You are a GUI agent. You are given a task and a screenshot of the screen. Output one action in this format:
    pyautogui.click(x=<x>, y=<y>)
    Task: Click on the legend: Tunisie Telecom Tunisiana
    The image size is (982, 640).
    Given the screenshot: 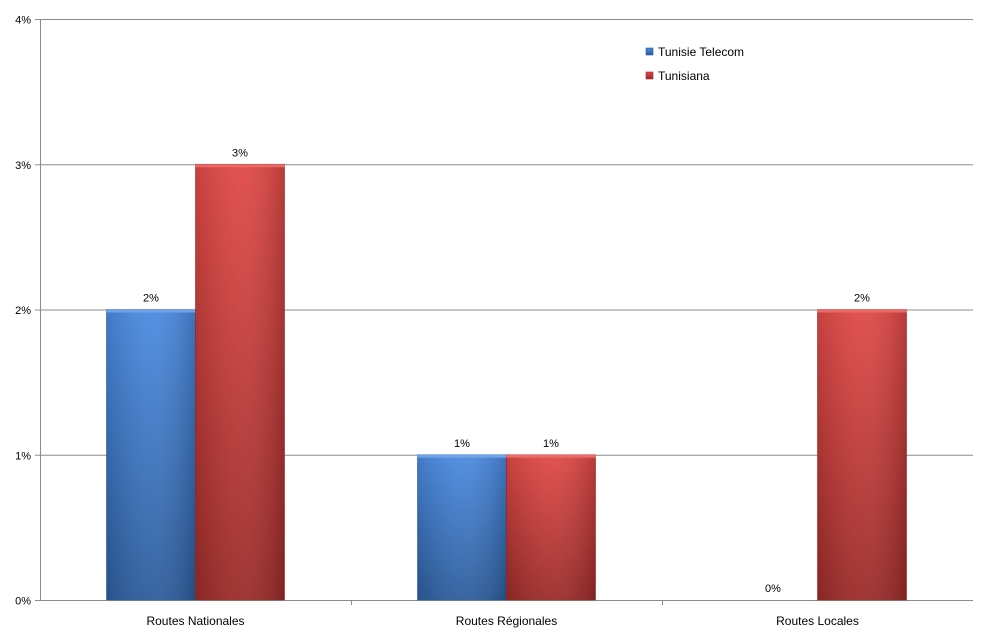 What is the action you would take?
    pyautogui.click(x=694, y=64)
    